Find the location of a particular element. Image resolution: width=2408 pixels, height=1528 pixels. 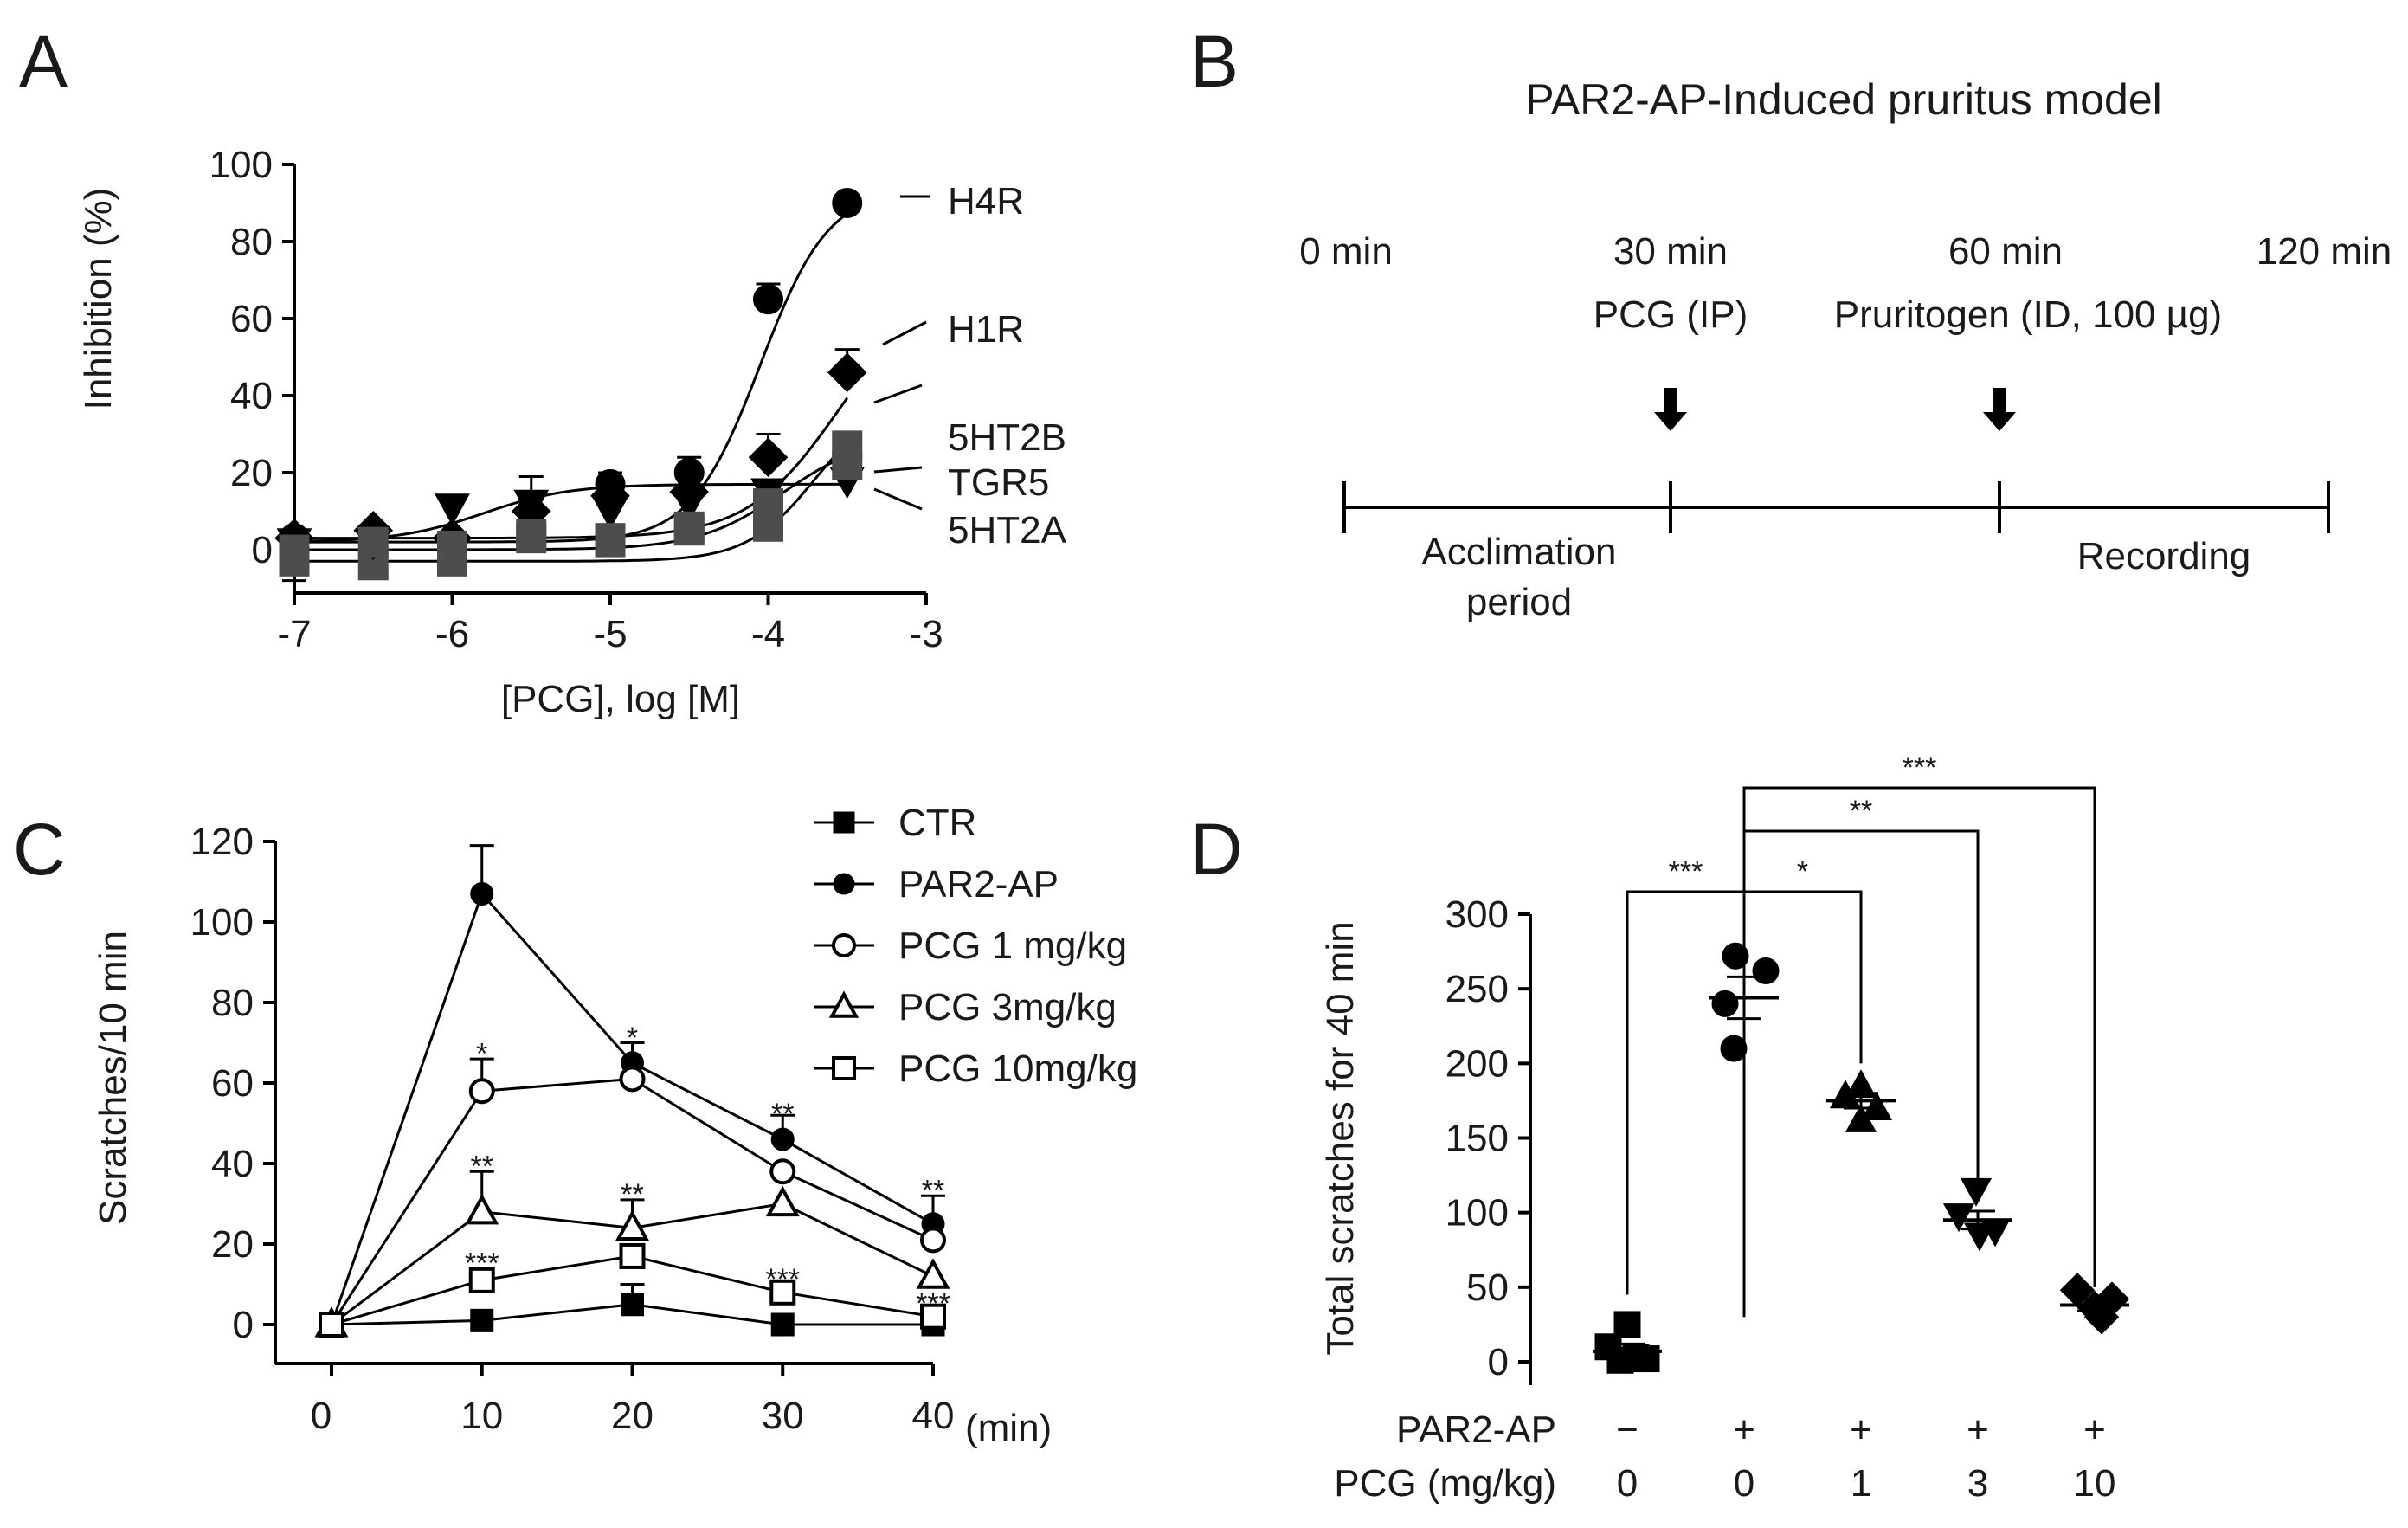

pcg-dose: 10 is located at coordinates (2095, 1484).